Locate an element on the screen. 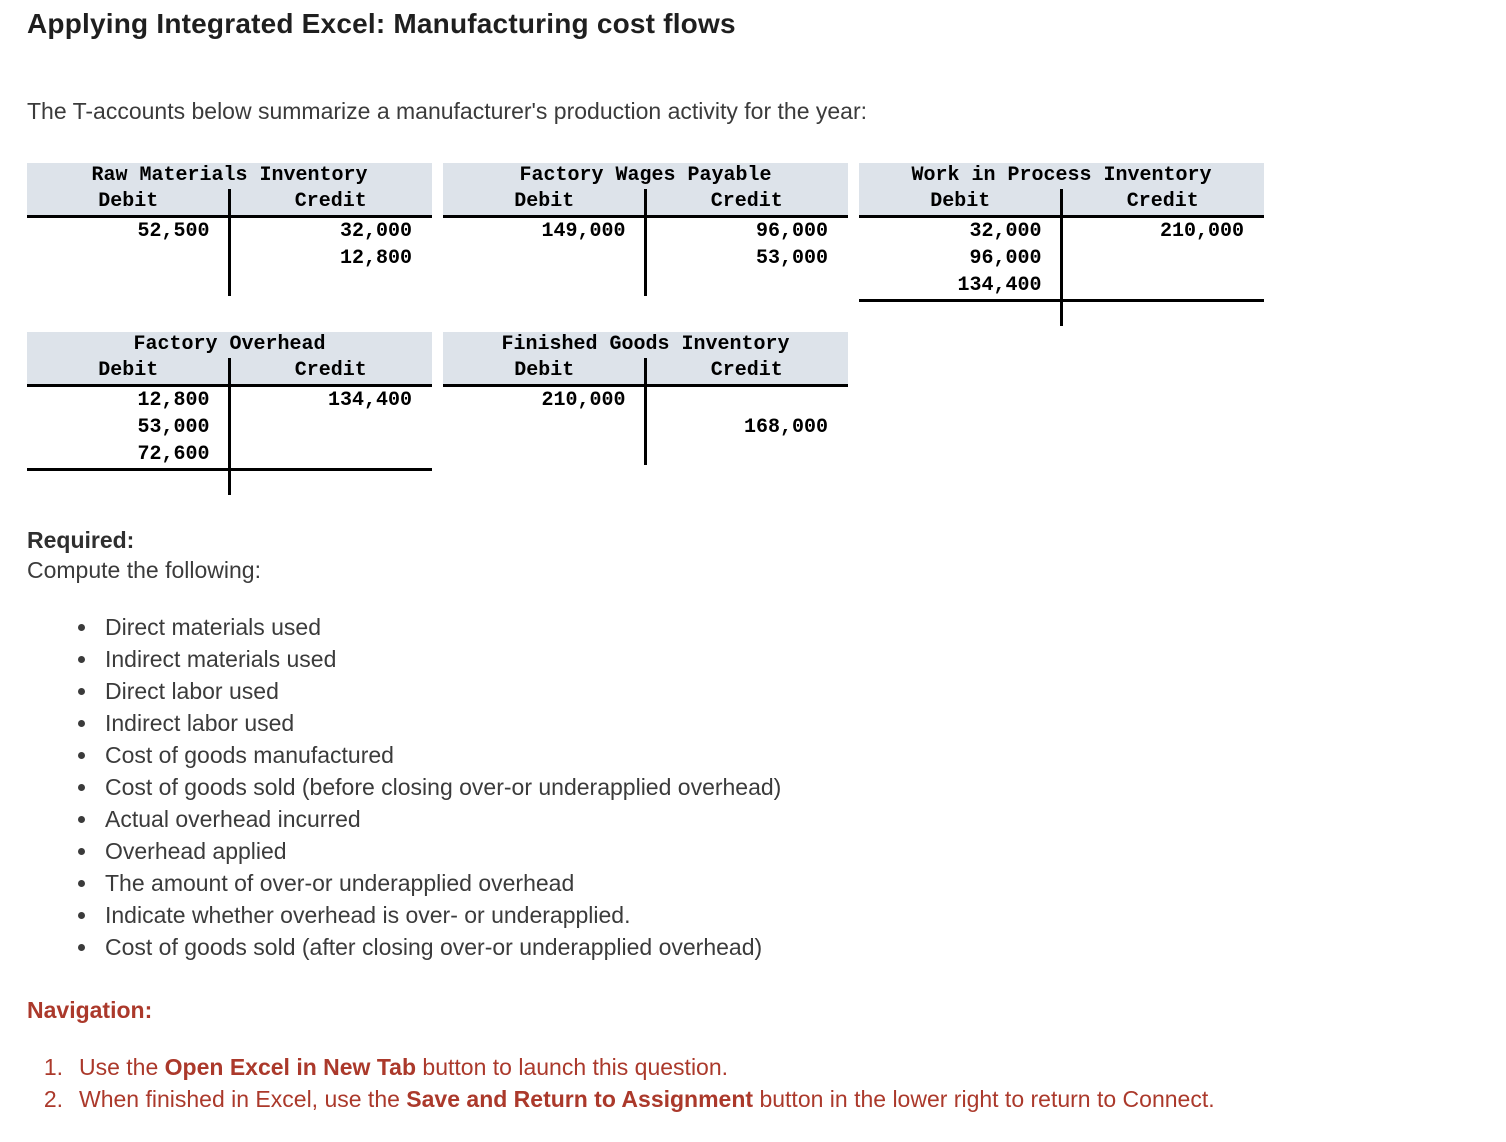 The height and width of the screenshot is (1142, 1506). t-account-title: Work in Process Inventory is located at coordinates (1061, 175).